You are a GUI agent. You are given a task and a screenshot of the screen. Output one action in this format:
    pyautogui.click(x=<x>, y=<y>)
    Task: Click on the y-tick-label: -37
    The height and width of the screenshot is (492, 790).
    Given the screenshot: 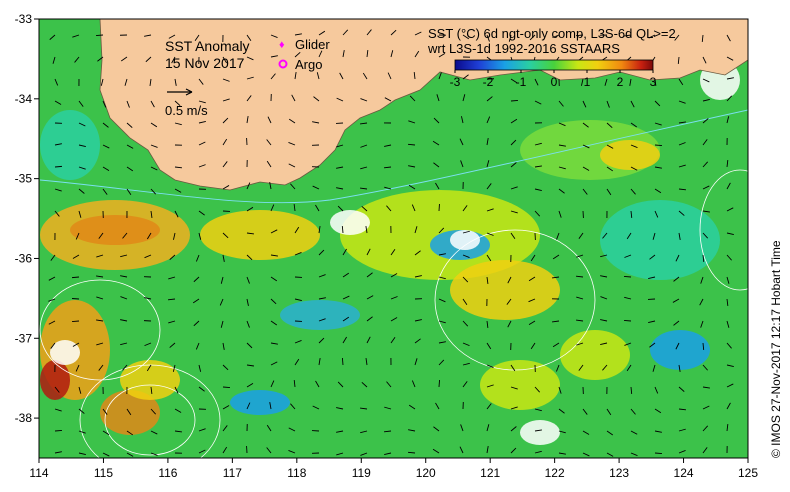 What is the action you would take?
    pyautogui.click(x=24, y=338)
    